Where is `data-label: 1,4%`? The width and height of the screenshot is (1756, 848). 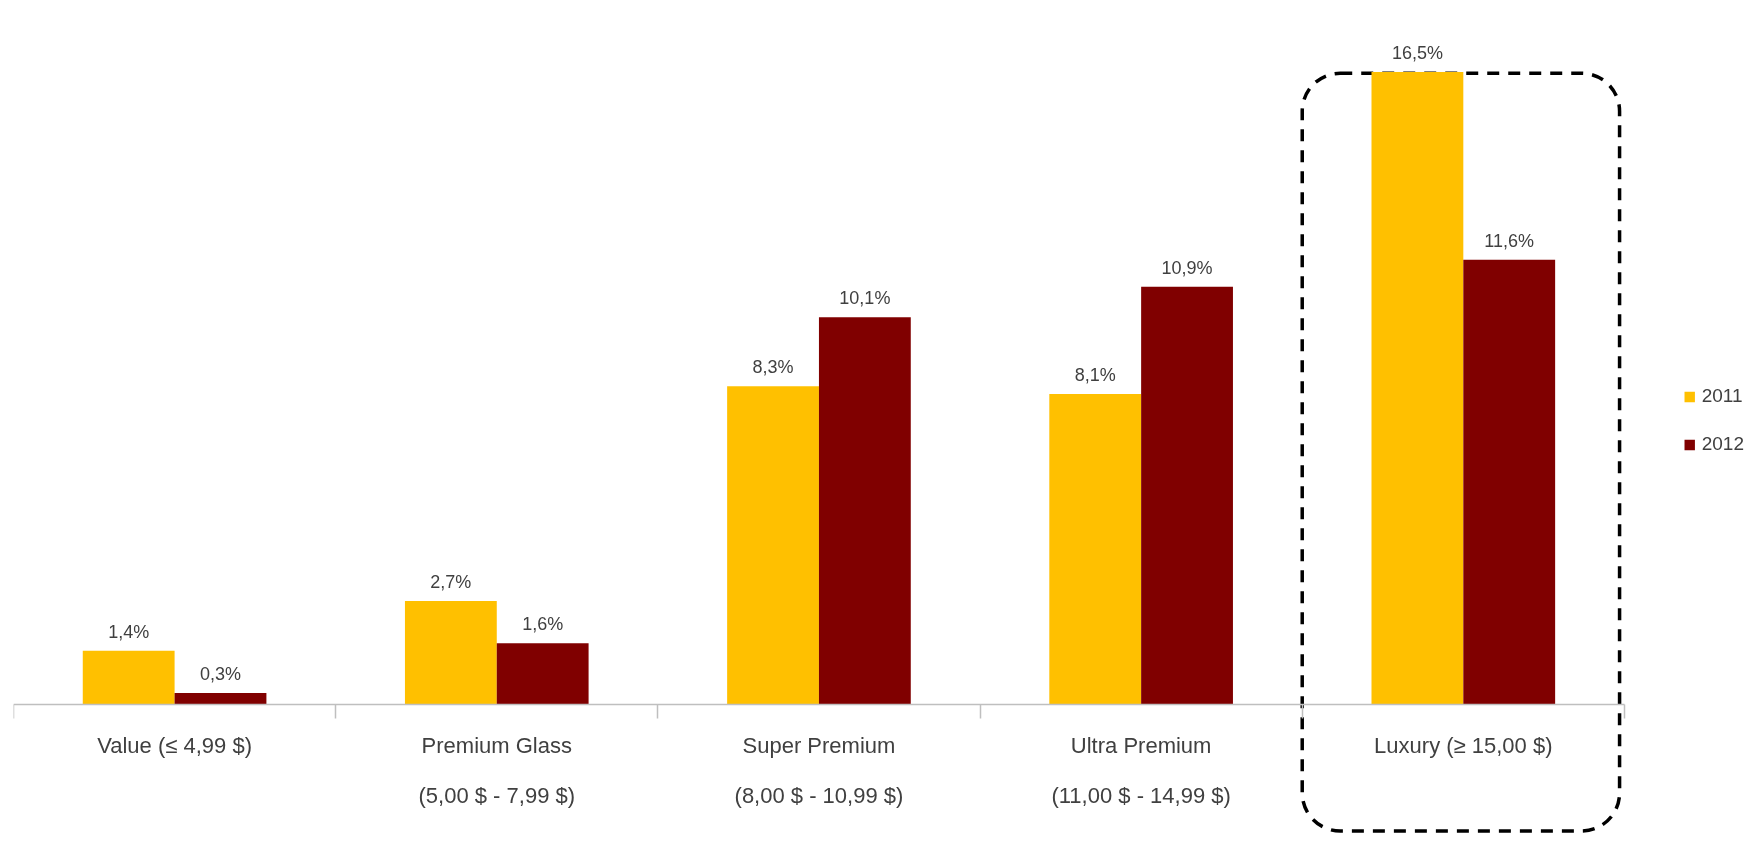
data-label: 1,4% is located at coordinates (129, 631).